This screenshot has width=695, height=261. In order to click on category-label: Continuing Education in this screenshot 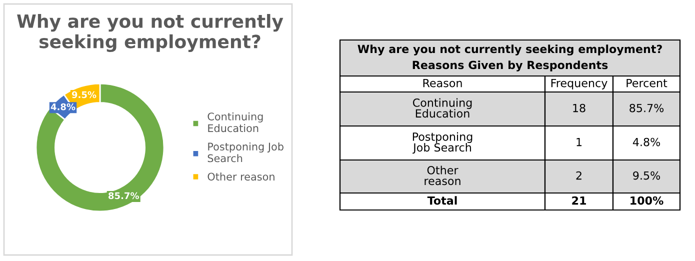, I will do `click(442, 108)`.